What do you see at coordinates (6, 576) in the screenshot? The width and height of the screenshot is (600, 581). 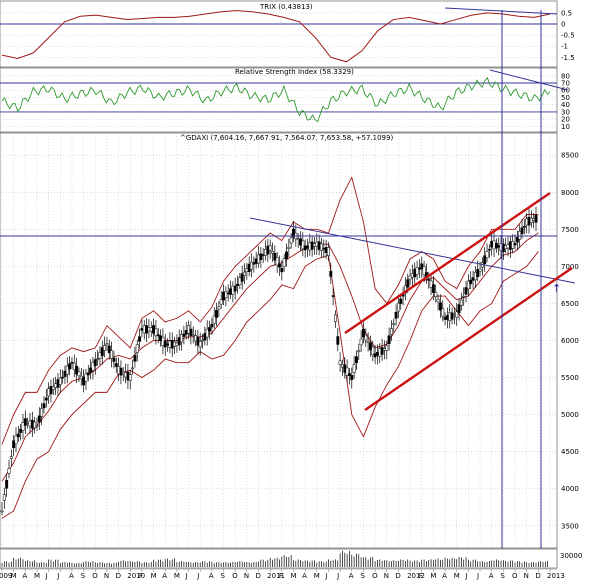 I see `x-tick-label: 009` at bounding box center [6, 576].